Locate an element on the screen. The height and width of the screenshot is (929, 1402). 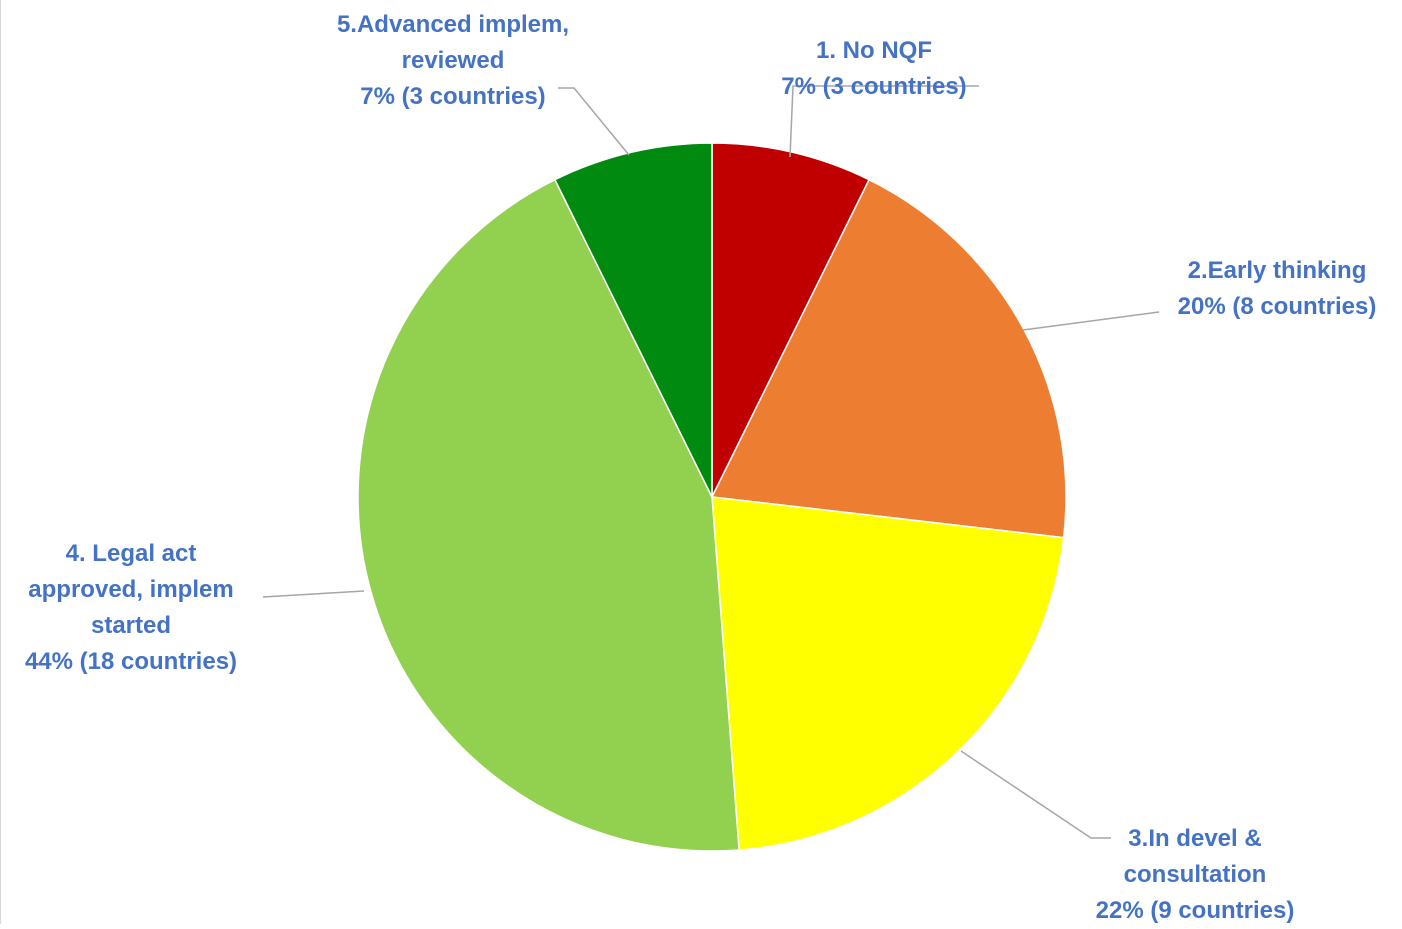
data-label-2: 2.Early thinking 20% (8 countries) is located at coordinates (1277, 288).